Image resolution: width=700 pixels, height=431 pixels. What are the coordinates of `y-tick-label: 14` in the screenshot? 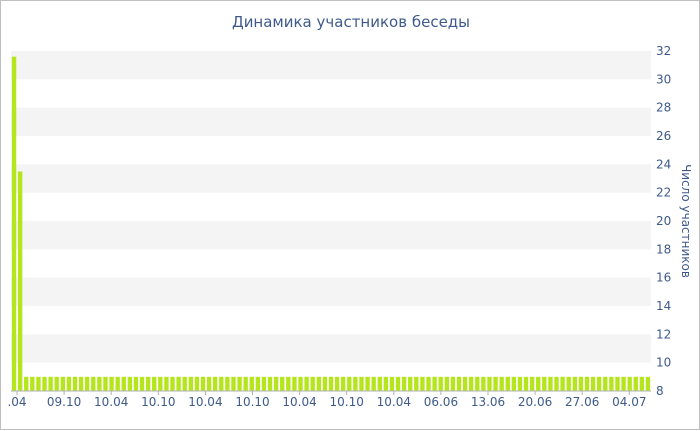 It's located at (663, 306).